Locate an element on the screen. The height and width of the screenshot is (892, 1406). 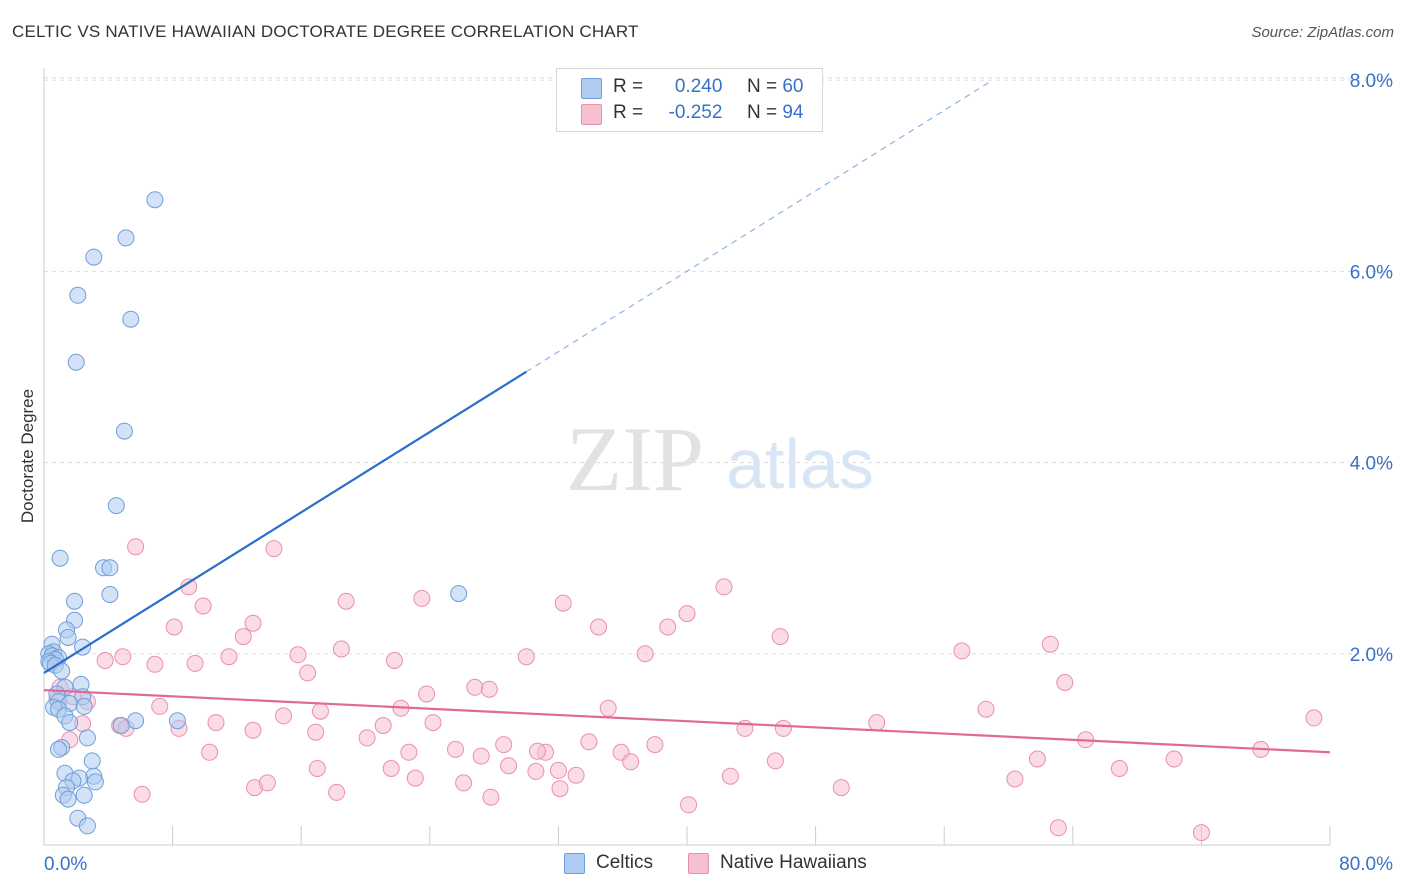
native-hawaiians-r-value: -0.252 is located at coordinates (695, 112).